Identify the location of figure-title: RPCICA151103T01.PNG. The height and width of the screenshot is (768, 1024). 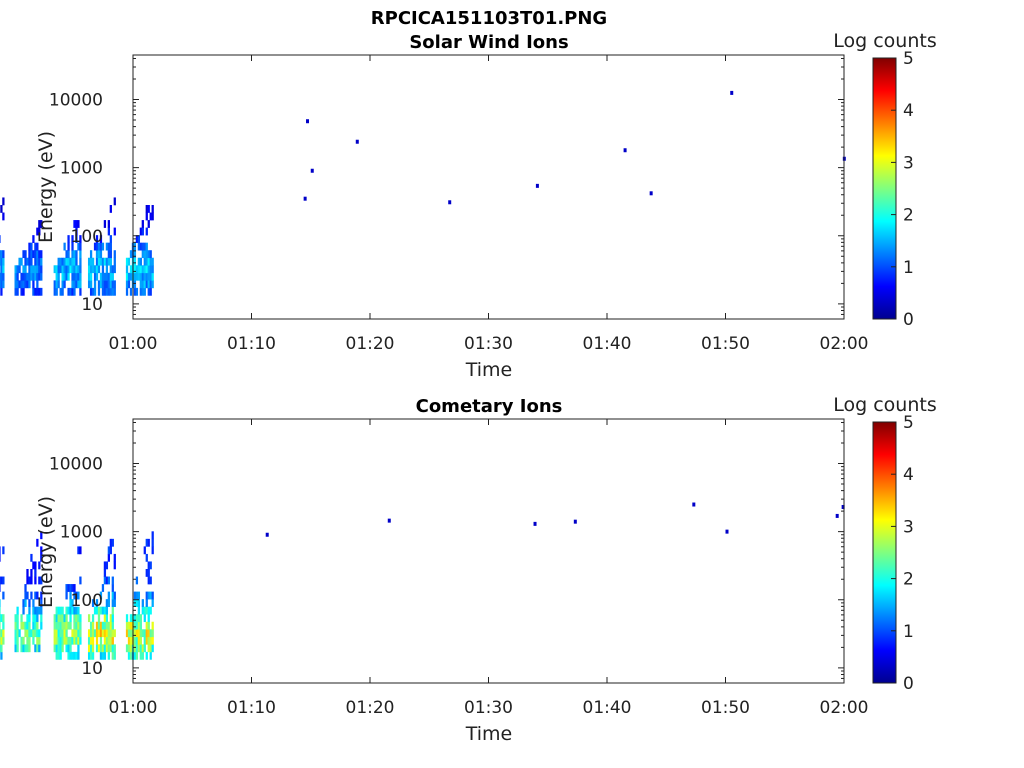
(489, 18).